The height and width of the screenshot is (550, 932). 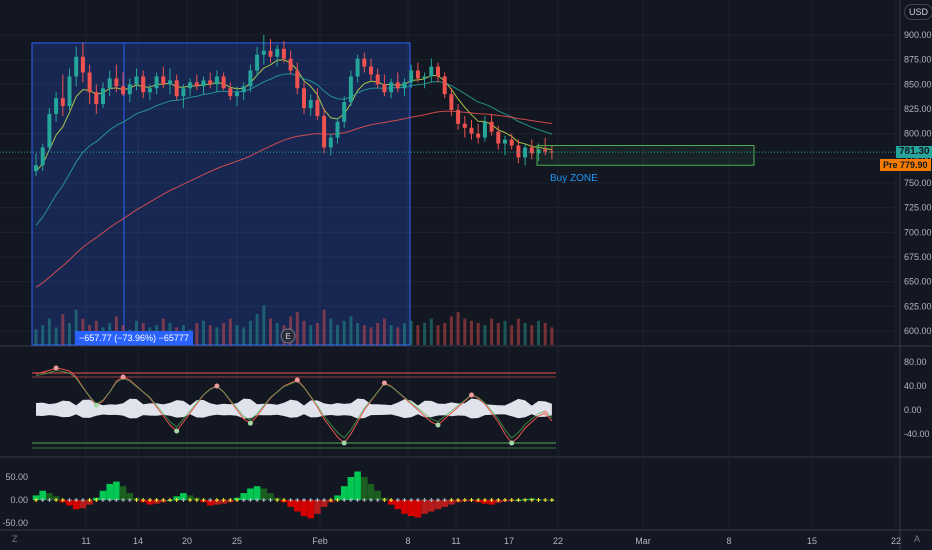 I want to click on price-tick-label: 650.00, so click(x=918, y=282).